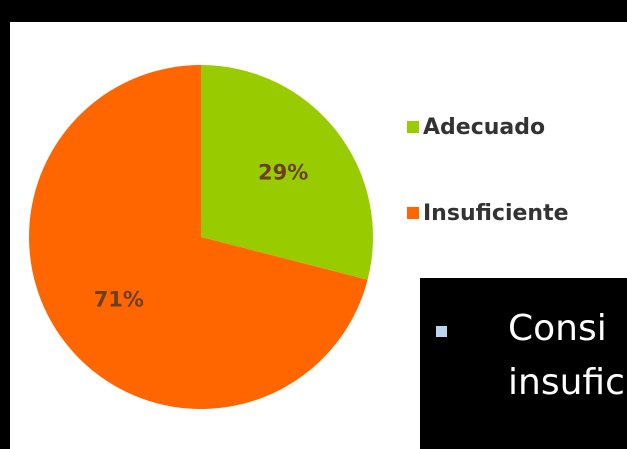  I want to click on legend-item-adecuado: Adecuado, so click(476, 127).